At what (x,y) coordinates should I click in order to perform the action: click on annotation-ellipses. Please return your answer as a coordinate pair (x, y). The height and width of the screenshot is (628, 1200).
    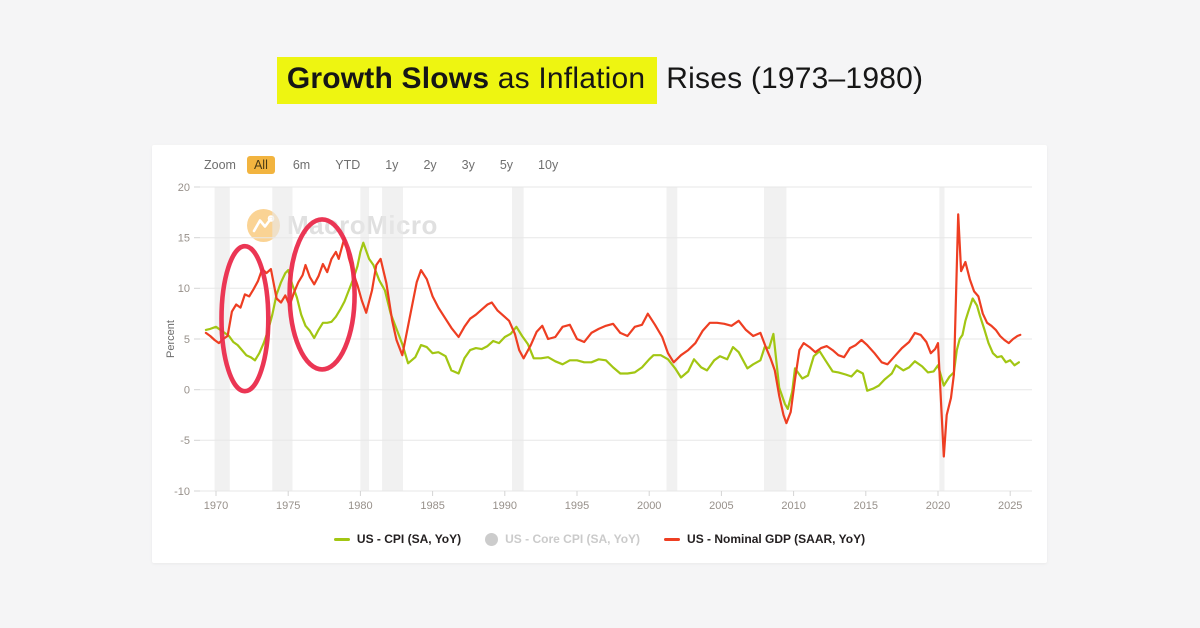
    Looking at the image, I should click on (288, 305).